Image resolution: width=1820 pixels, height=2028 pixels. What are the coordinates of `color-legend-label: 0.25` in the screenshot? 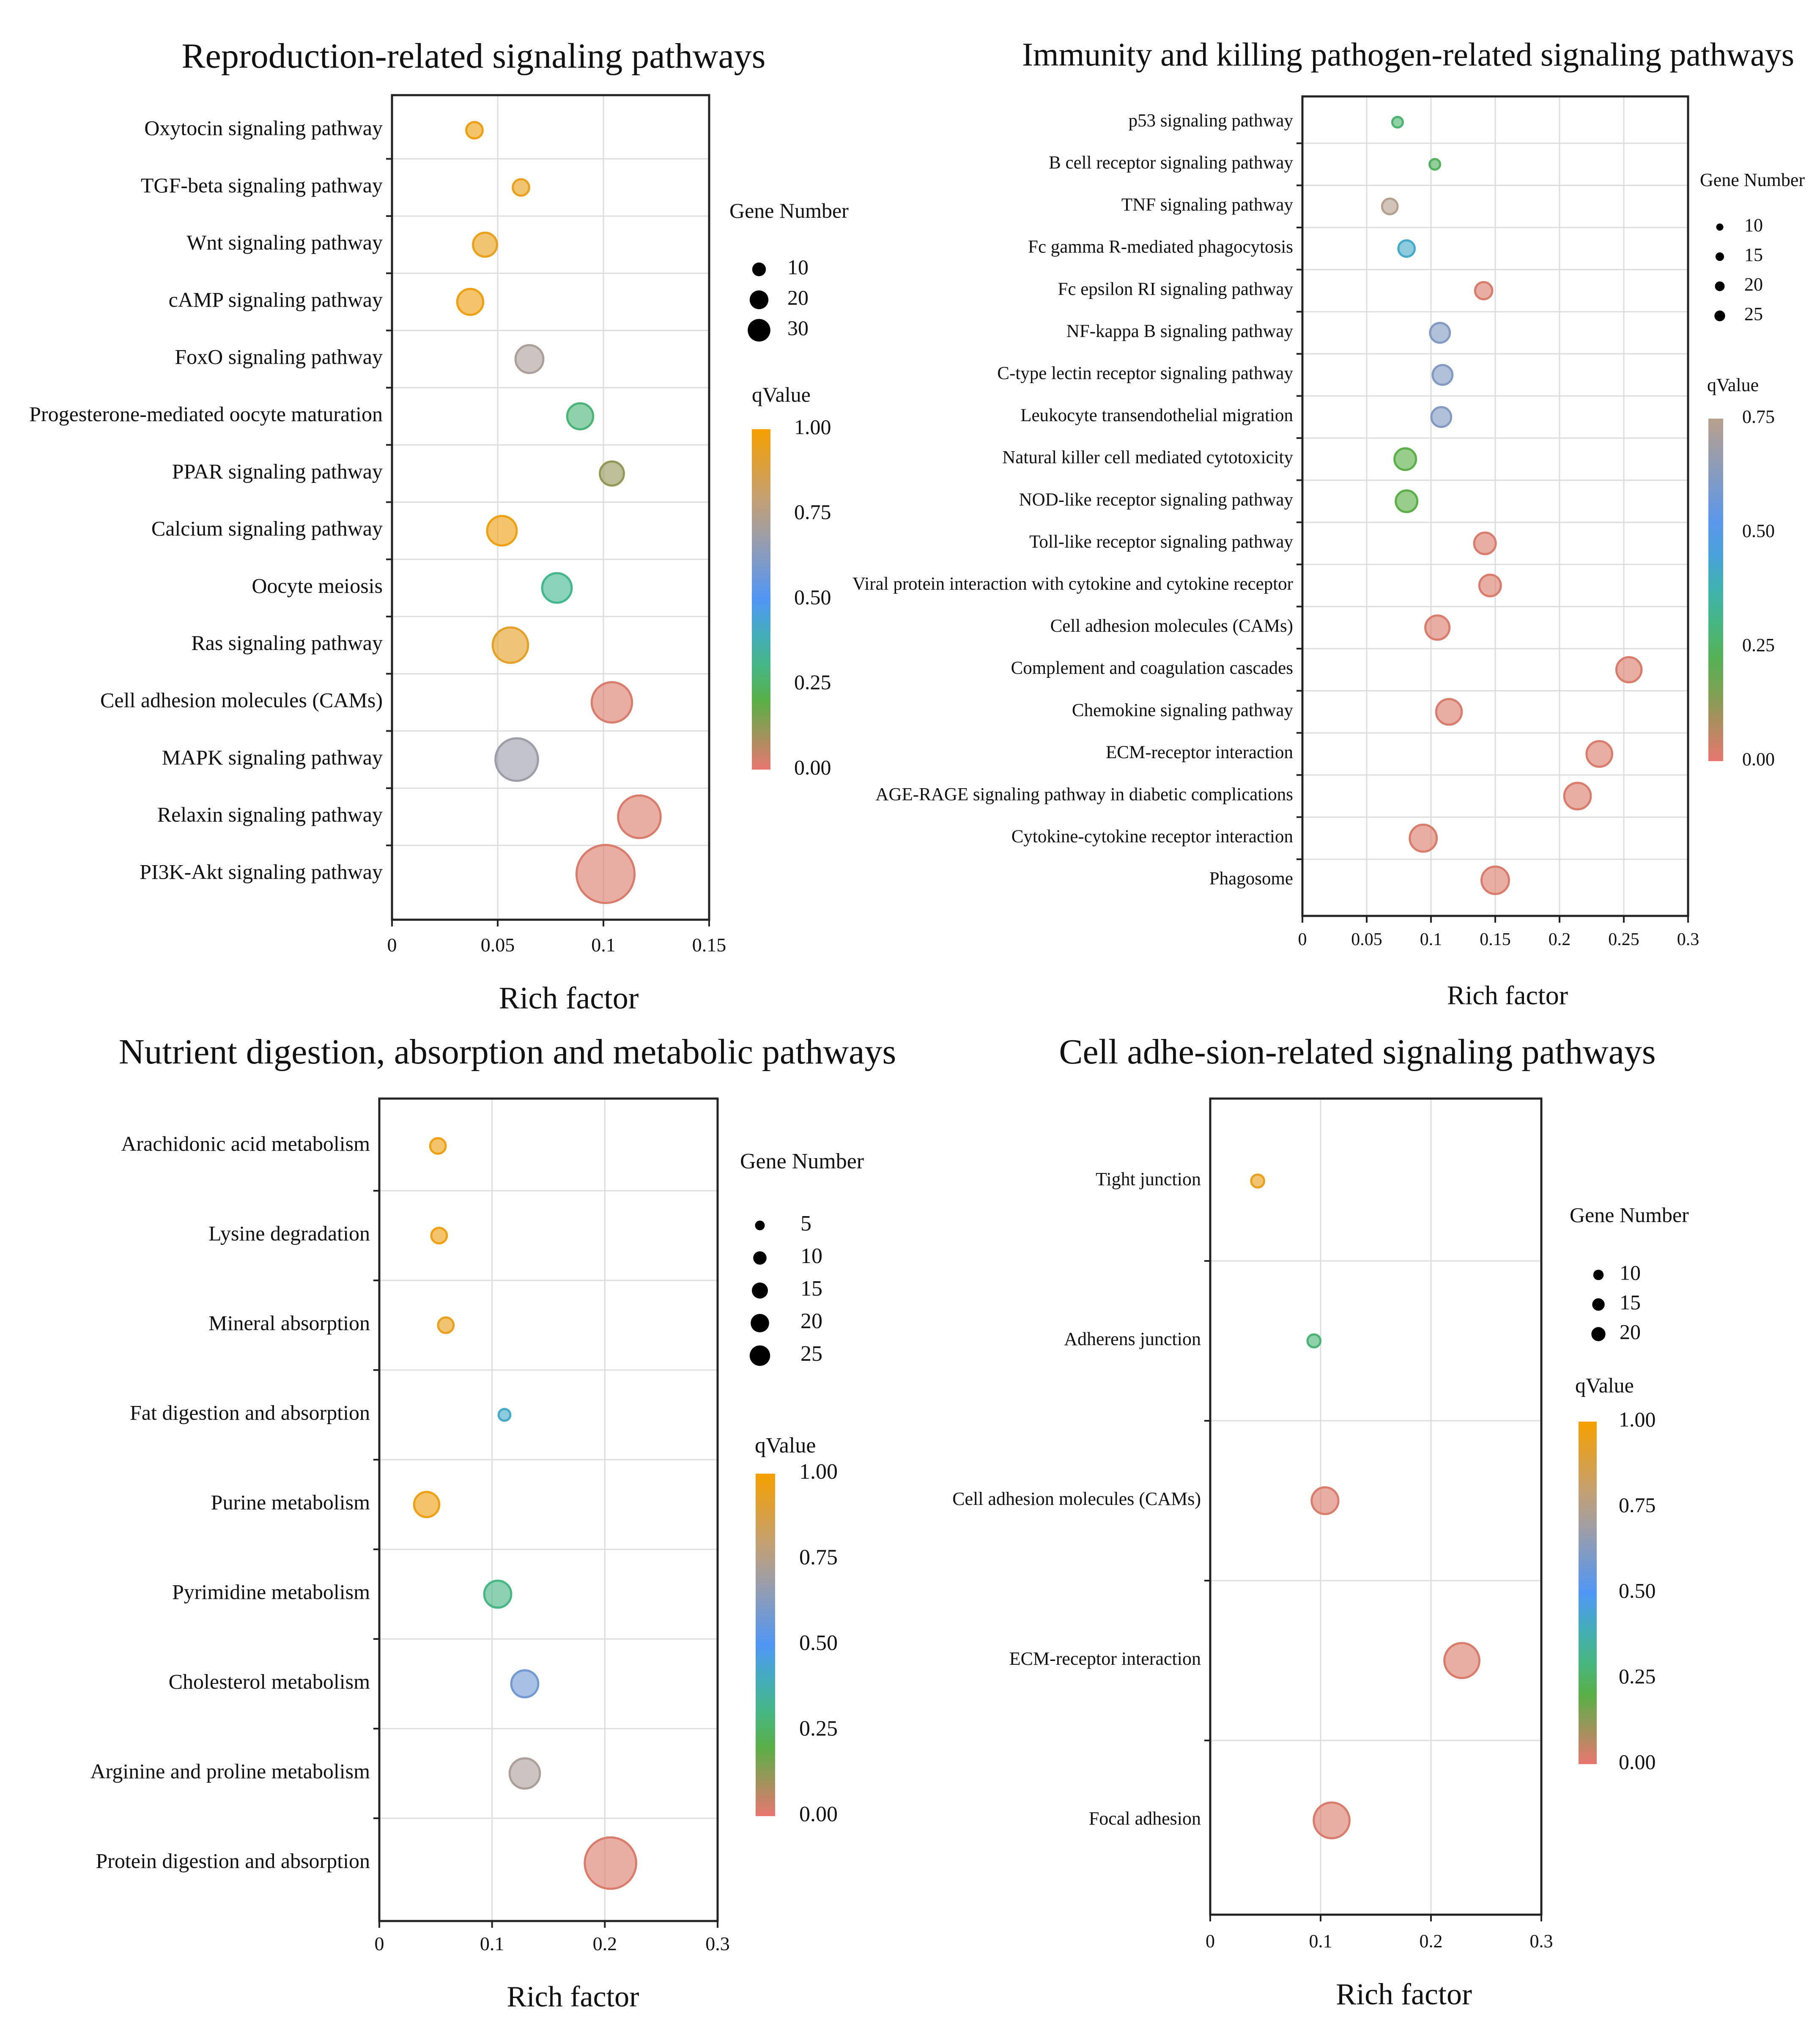 It's located at (1637, 1676).